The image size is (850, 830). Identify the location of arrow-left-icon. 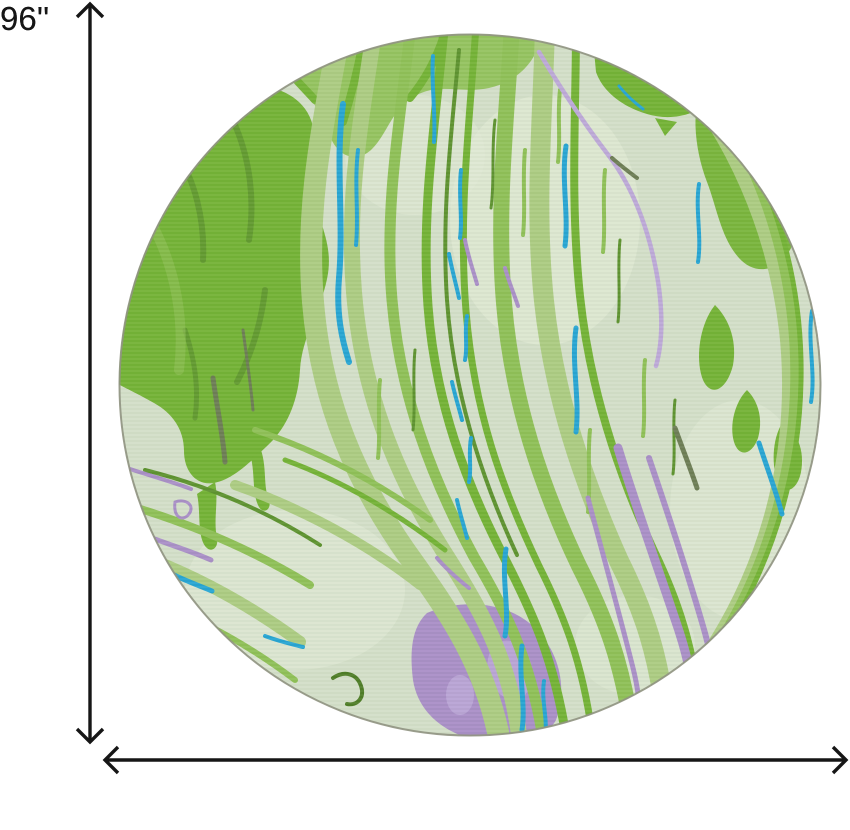
(111, 760).